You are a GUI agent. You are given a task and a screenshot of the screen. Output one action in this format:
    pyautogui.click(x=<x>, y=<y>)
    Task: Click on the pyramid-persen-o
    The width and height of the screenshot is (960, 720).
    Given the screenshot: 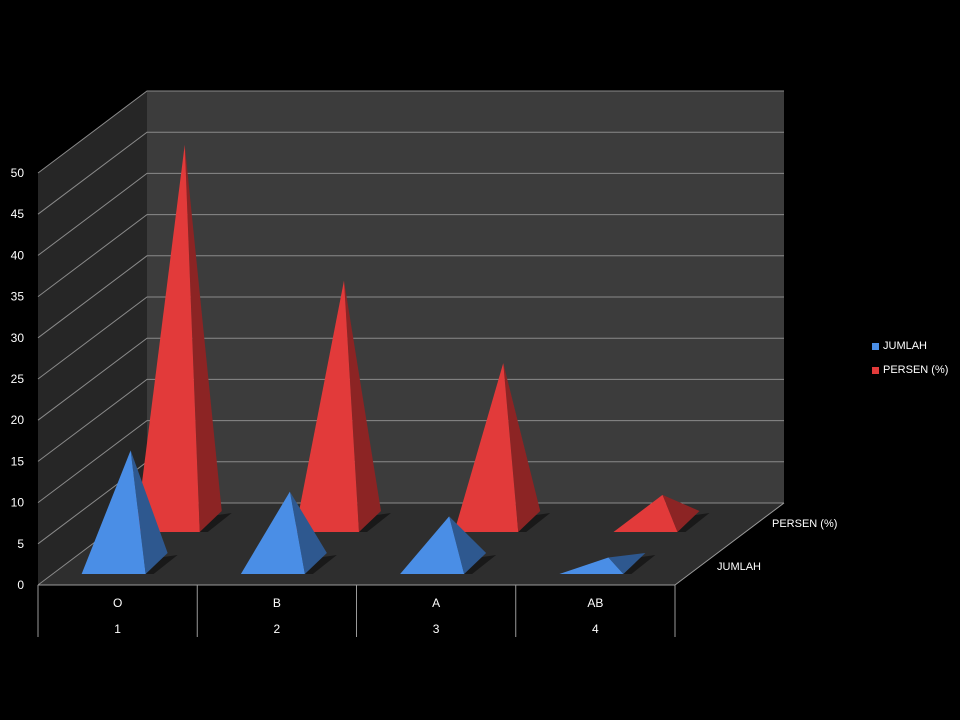 What is the action you would take?
    pyautogui.click(x=183, y=338)
    